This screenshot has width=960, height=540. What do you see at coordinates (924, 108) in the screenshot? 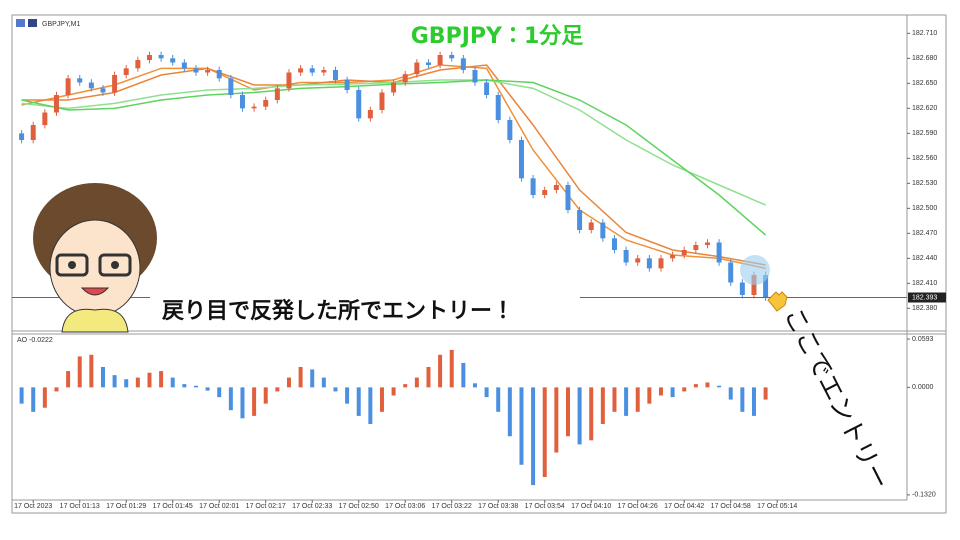
I see `y-tick-label: 182.620` at bounding box center [924, 108].